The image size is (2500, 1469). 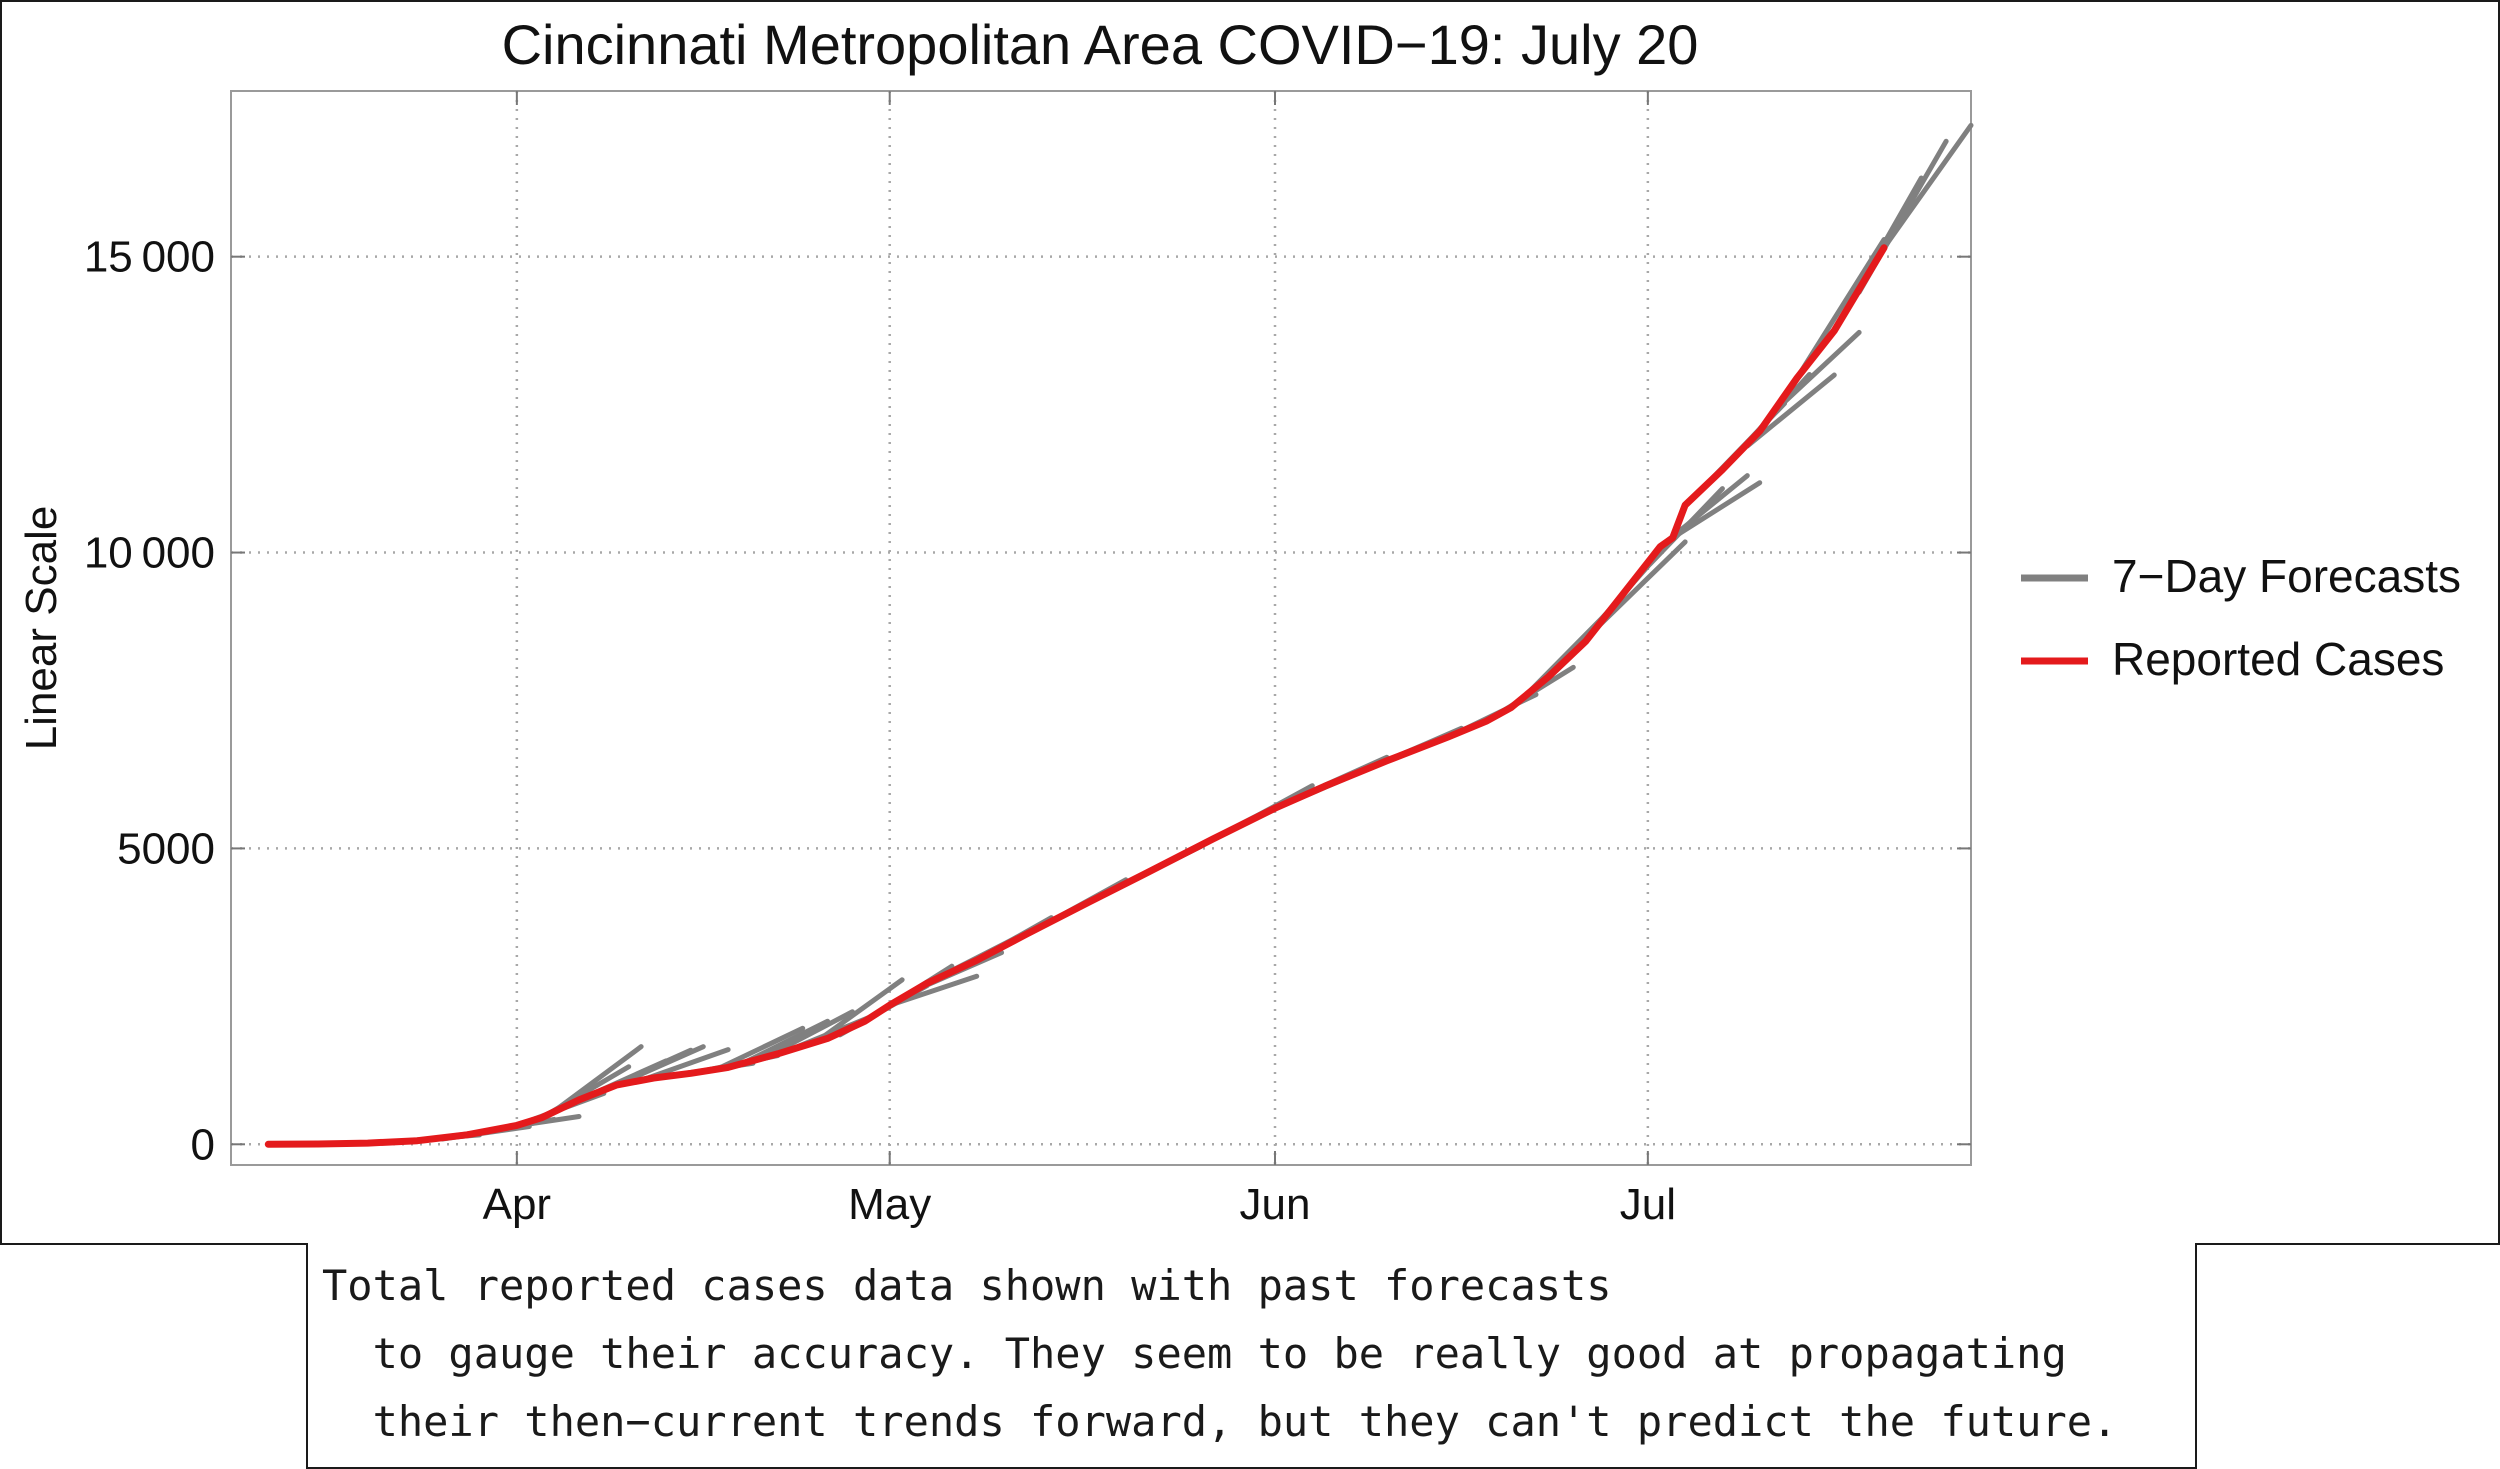 What do you see at coordinates (1648, 1204) in the screenshot?
I see `x-tick-label: Jul` at bounding box center [1648, 1204].